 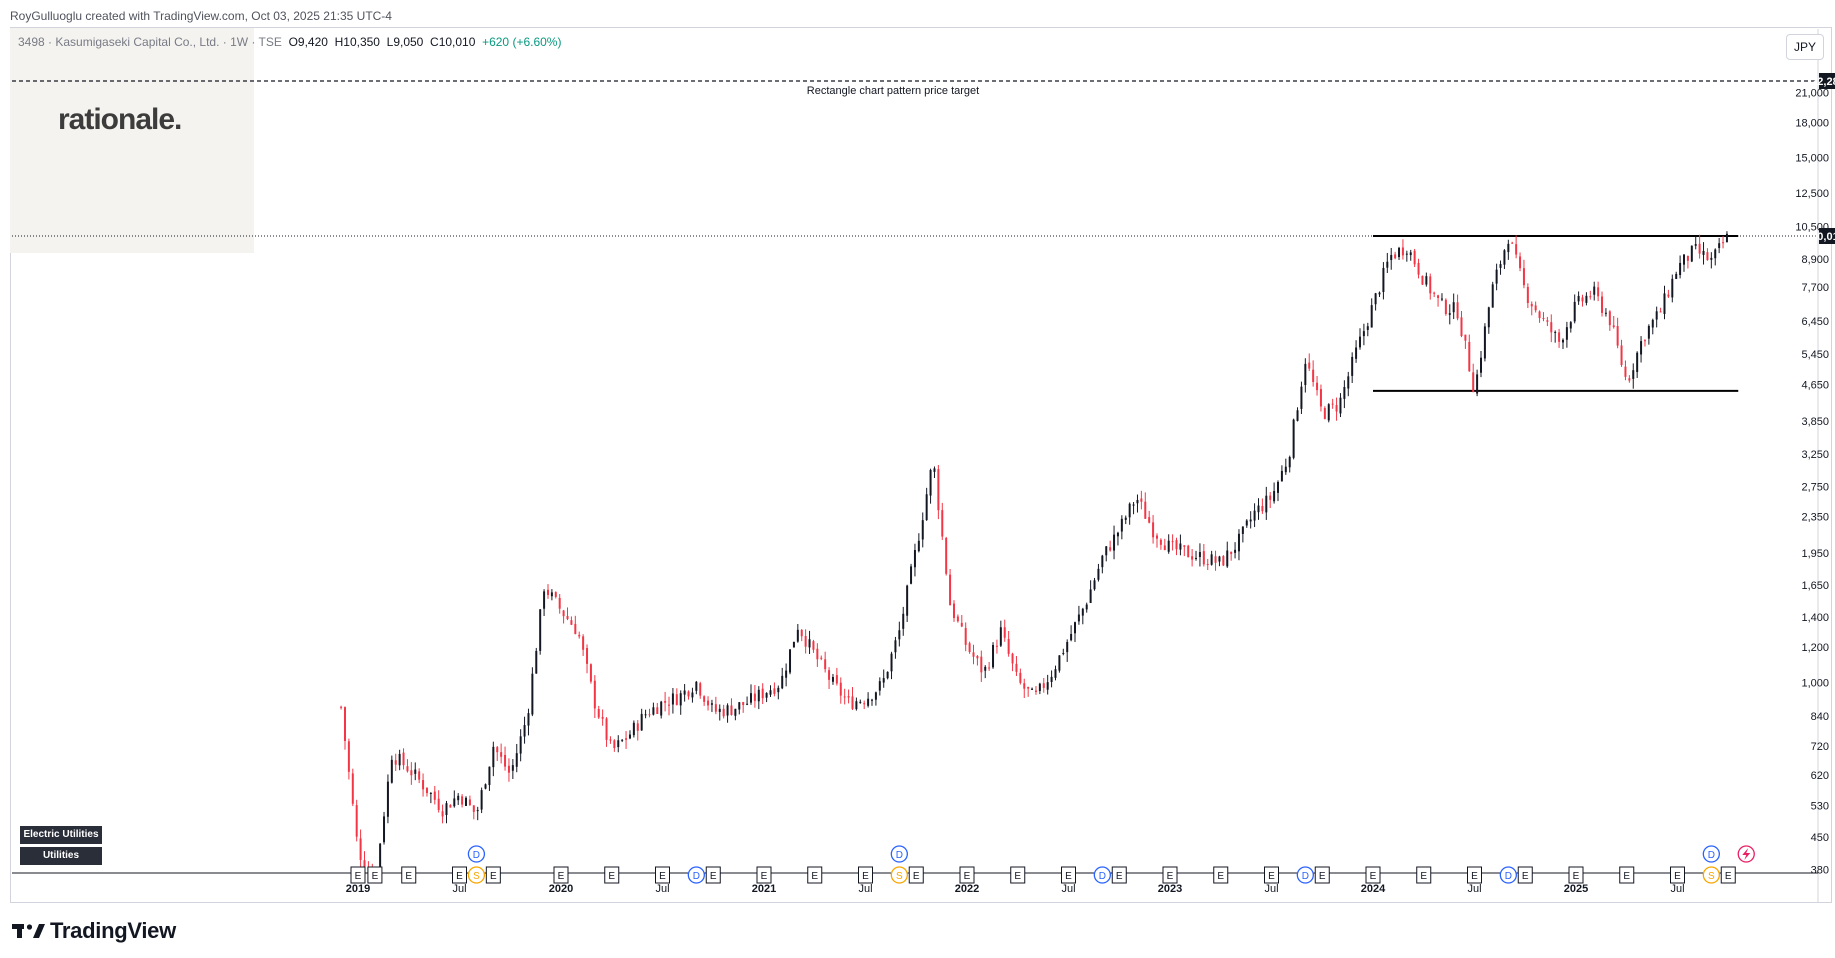 What do you see at coordinates (61, 835) in the screenshot?
I see `tag-sector: Electric Utilities` at bounding box center [61, 835].